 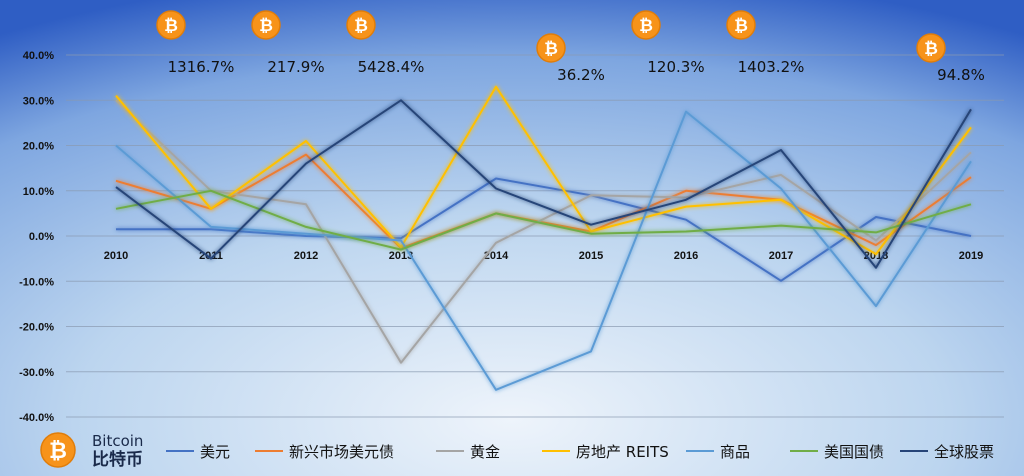 I want to click on legend-item: 全球股票, so click(x=947, y=451).